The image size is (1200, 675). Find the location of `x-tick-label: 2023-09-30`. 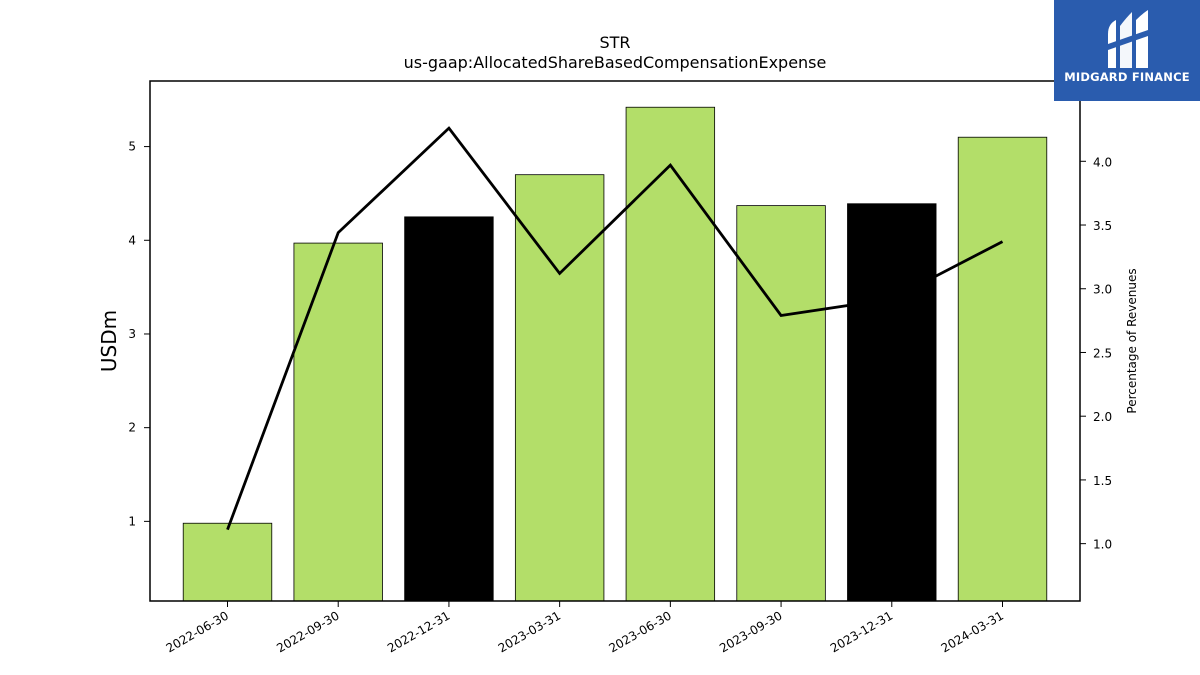

x-tick-label: 2023-09-30 is located at coordinates (750, 631).